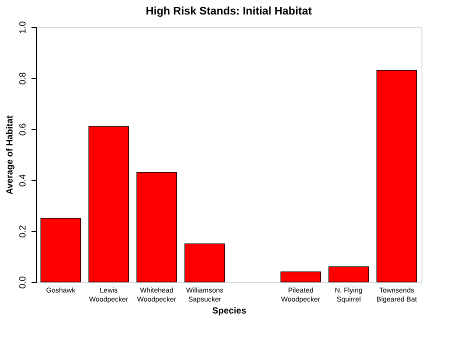 This screenshot has width=462, height=346. Describe the element at coordinates (23, 282) in the screenshot. I see `y-tick-label: 0.0` at that location.